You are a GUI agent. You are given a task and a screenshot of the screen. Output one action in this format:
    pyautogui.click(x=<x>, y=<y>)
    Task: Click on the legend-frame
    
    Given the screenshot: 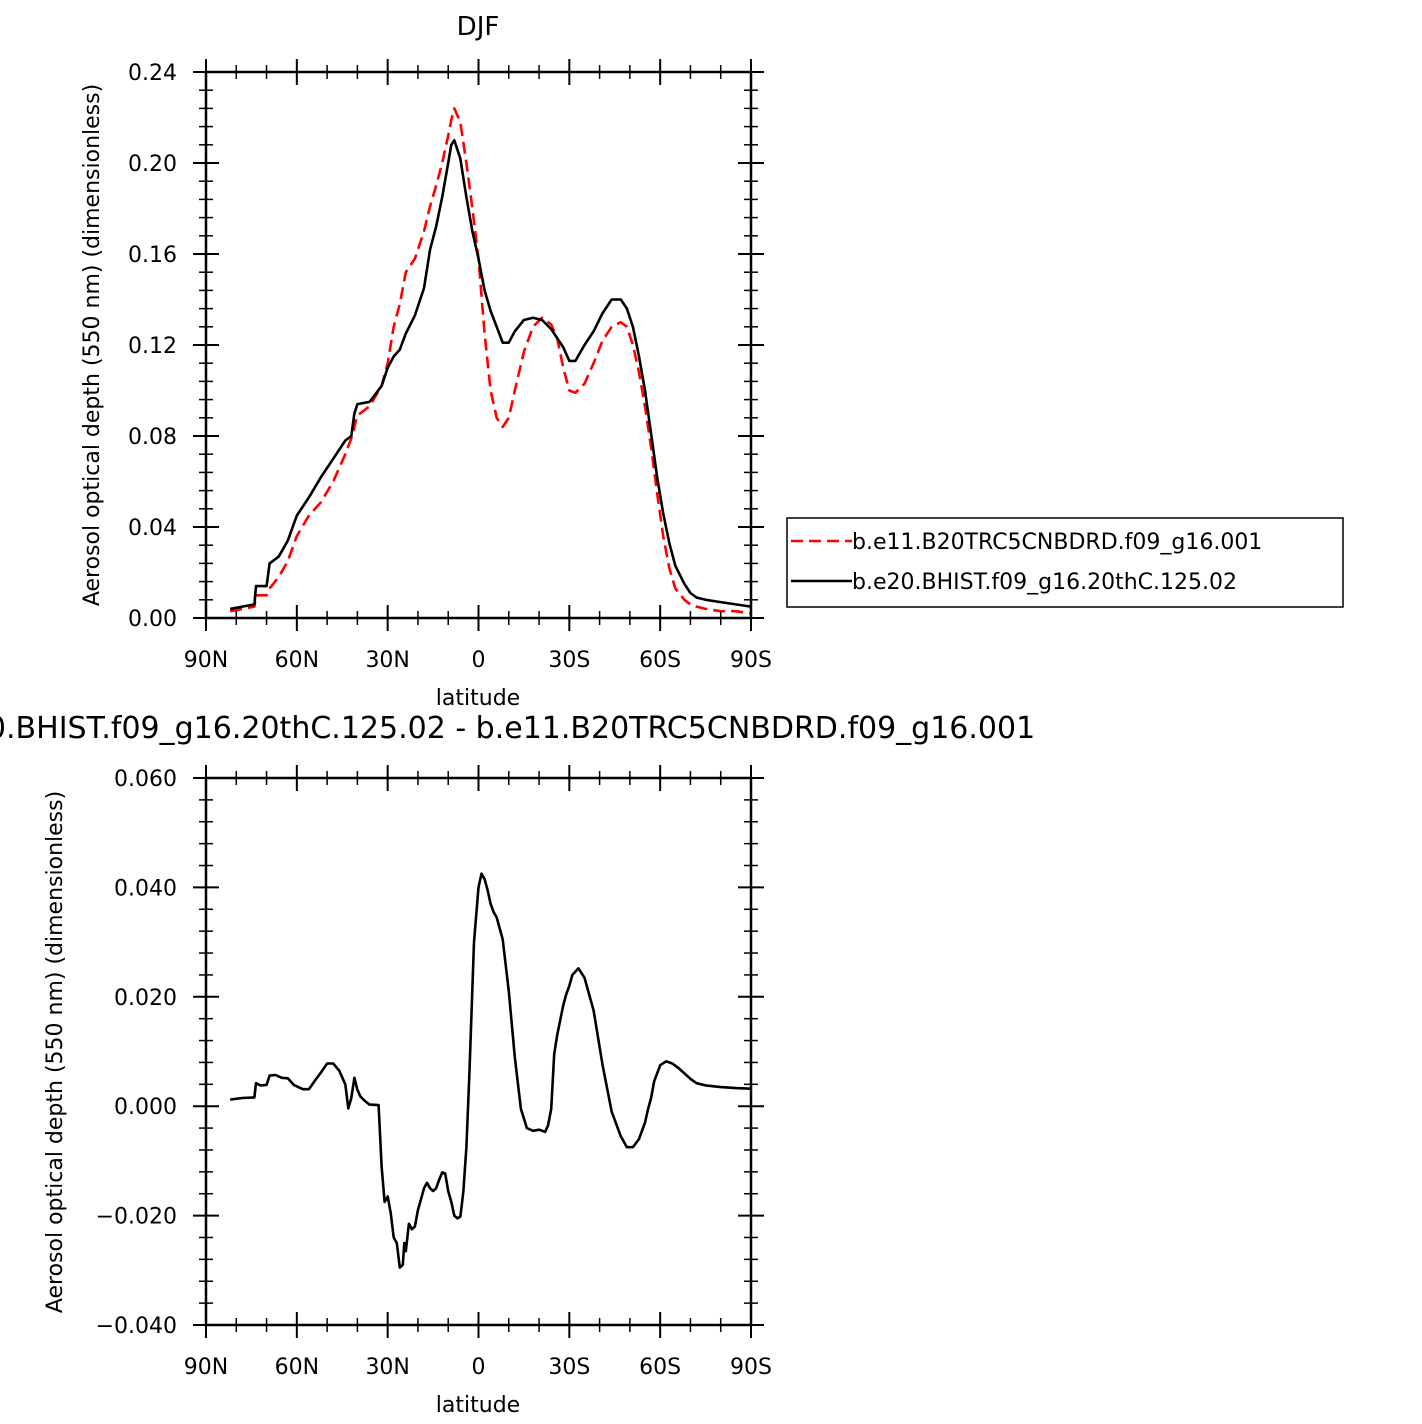 What is the action you would take?
    pyautogui.click(x=1065, y=562)
    